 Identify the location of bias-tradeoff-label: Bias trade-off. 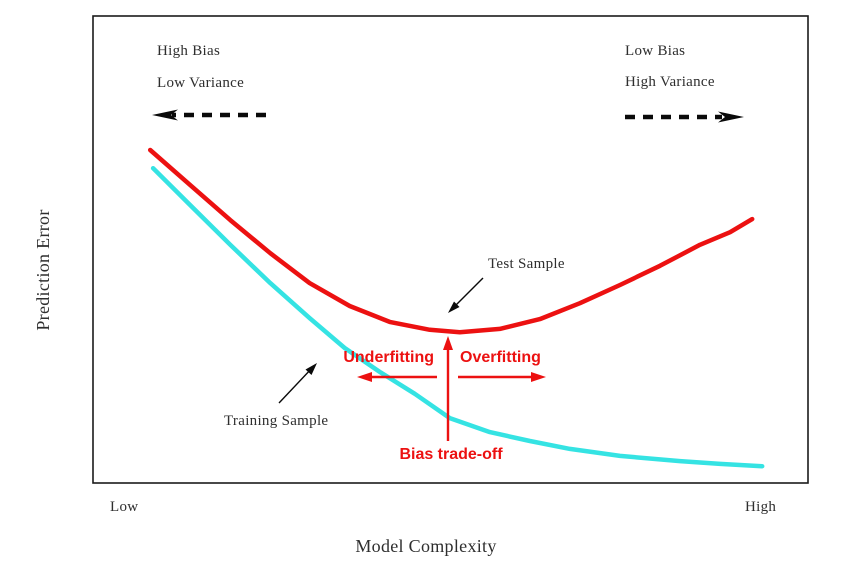
(451, 454).